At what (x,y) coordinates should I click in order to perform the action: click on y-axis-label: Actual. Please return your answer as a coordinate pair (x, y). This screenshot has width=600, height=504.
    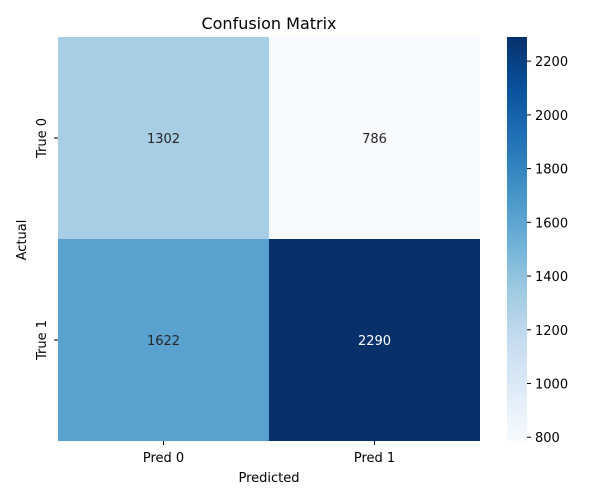
    Looking at the image, I should click on (22, 240).